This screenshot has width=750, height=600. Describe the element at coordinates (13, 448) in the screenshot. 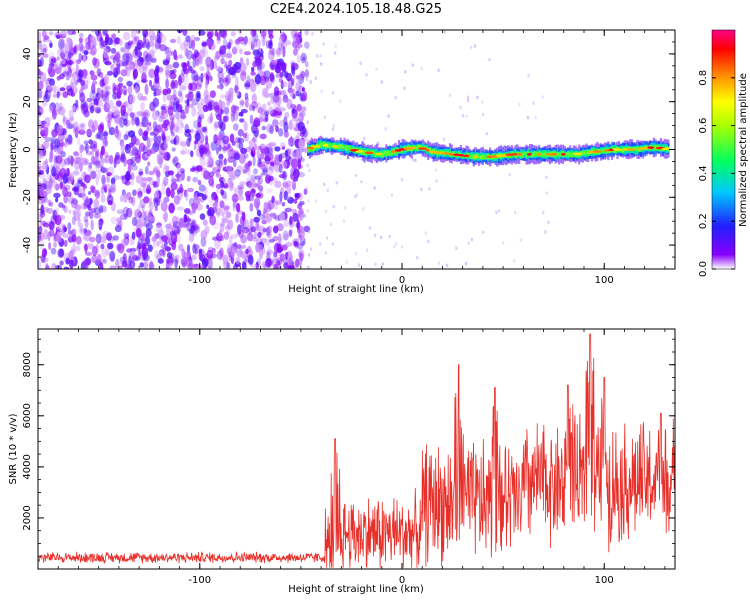

I see `snr-y-label: SNR (10 * v/v)` at that location.